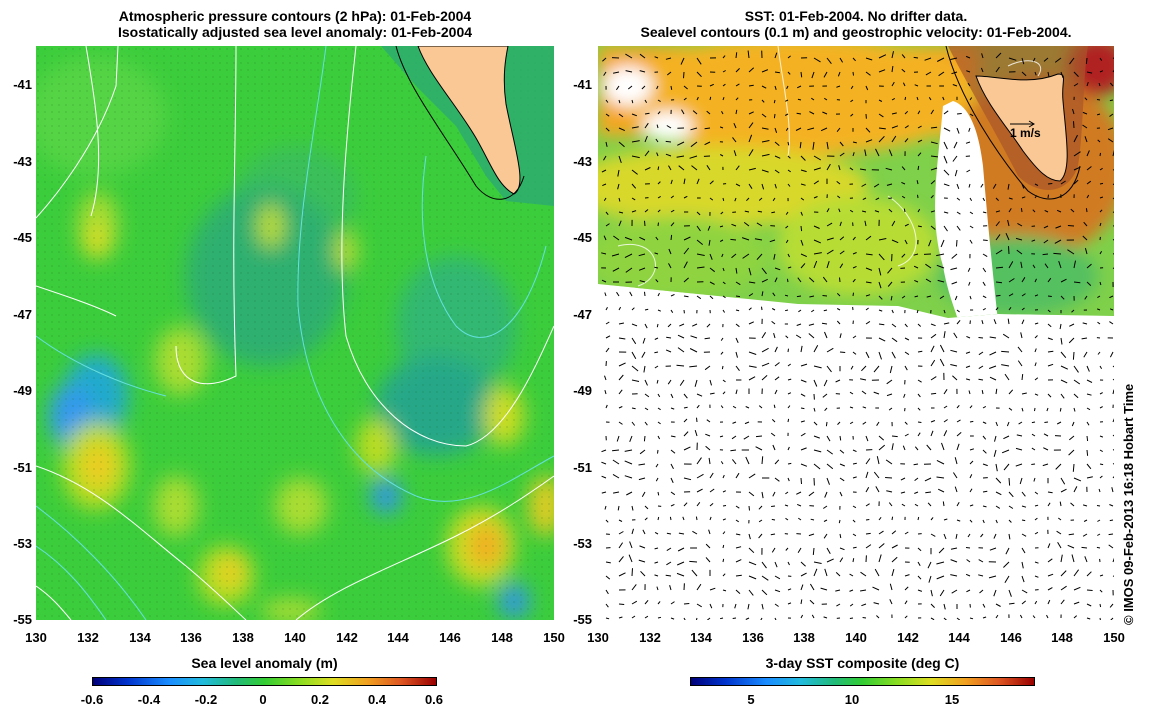 This screenshot has height=710, width=1150. What do you see at coordinates (243, 637) in the screenshot?
I see `left-xtick-138: 138` at bounding box center [243, 637].